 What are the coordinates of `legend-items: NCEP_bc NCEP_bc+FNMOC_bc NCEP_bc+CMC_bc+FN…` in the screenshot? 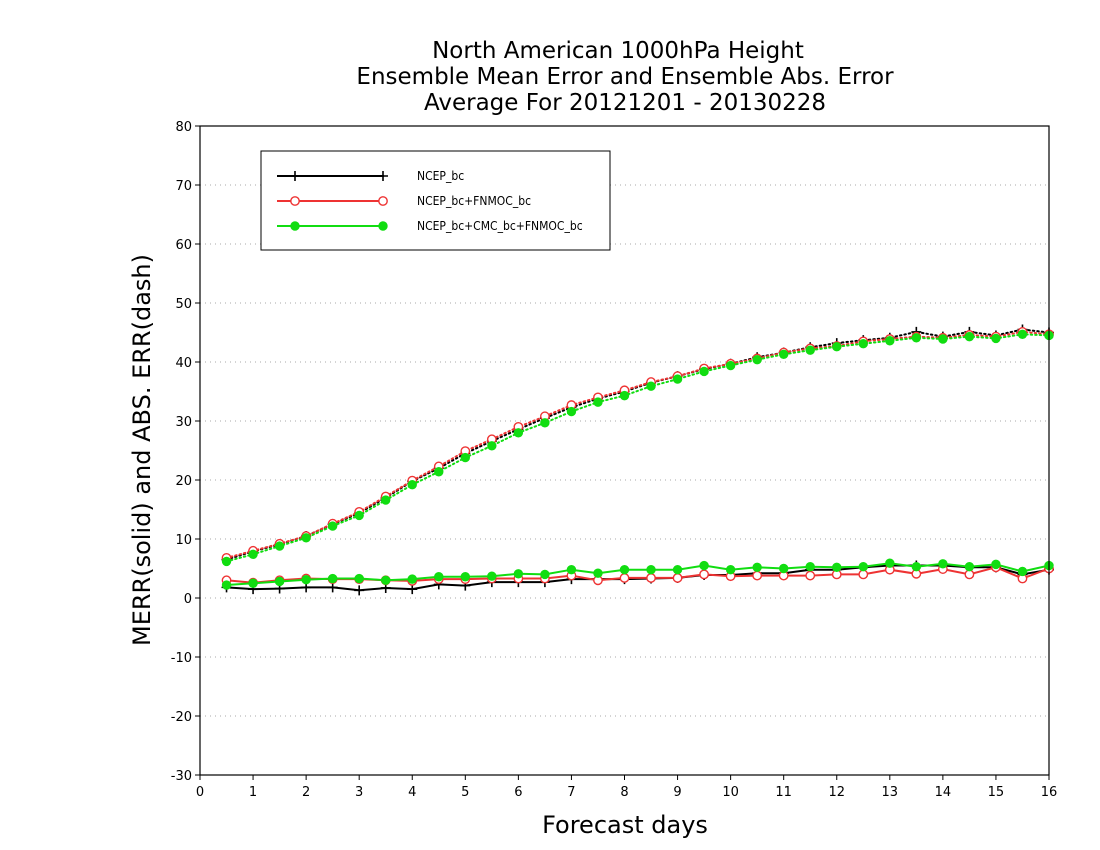 It's located at (430, 201).